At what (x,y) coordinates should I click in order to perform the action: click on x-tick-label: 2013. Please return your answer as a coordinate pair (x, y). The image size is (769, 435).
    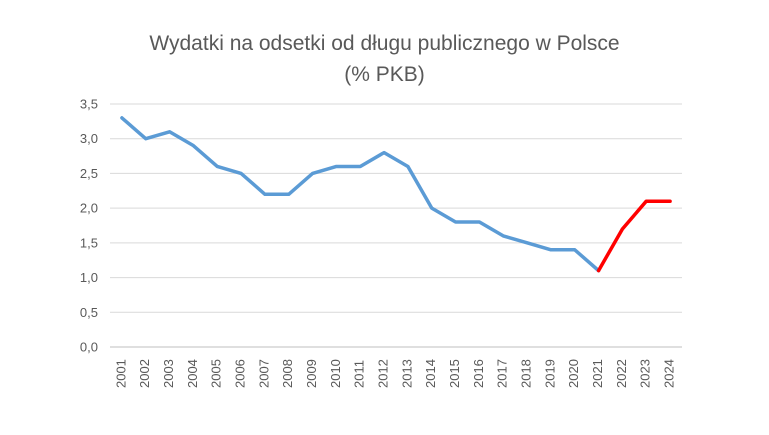
    Looking at the image, I should click on (406, 373).